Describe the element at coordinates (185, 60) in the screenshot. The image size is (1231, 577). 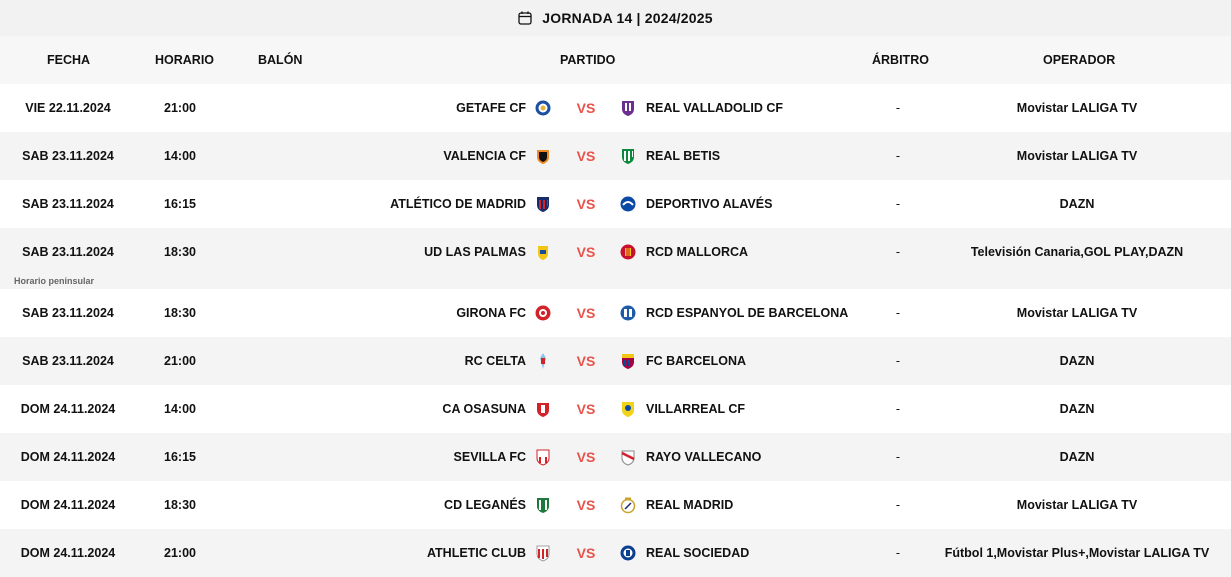
I see `column-header-horario: HORARIO` at that location.